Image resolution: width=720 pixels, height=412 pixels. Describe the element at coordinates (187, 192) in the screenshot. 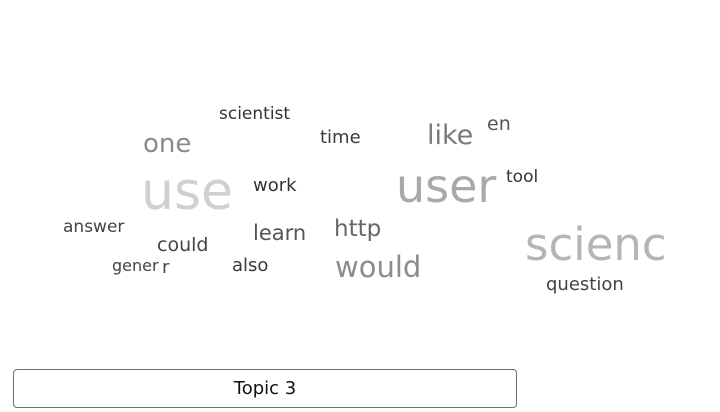

I see `word-use: use` at that location.